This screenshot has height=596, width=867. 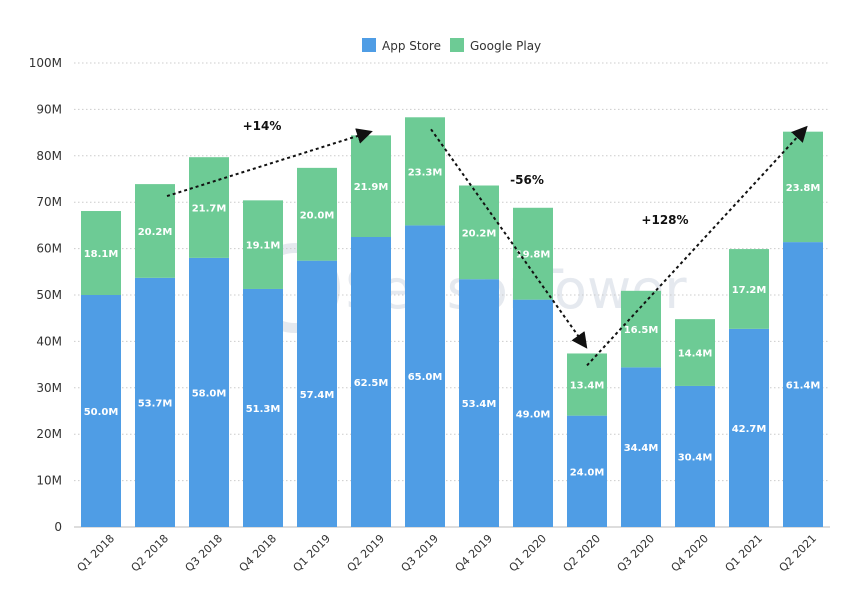 I want to click on data-label-app-store: 58.0M, so click(x=209, y=393).